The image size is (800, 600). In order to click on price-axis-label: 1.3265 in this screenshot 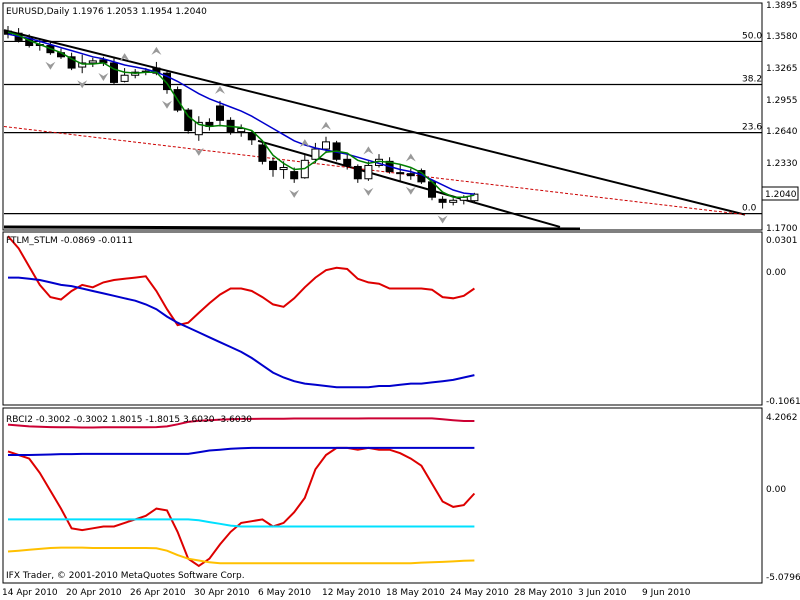, I will do `click(782, 69)`.